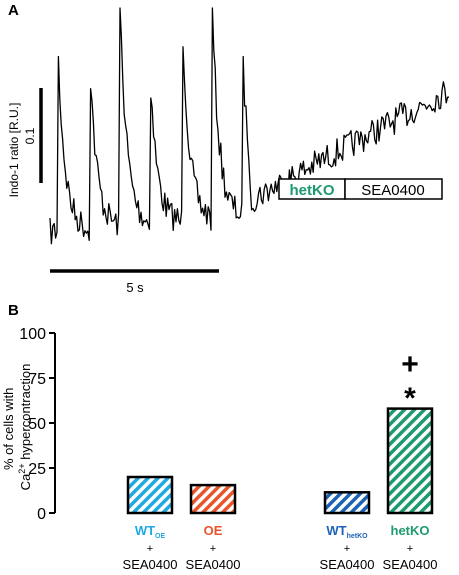  What do you see at coordinates (135, 287) in the screenshot?
I see `panel-a-scalebar-x-label: 5 s` at bounding box center [135, 287].